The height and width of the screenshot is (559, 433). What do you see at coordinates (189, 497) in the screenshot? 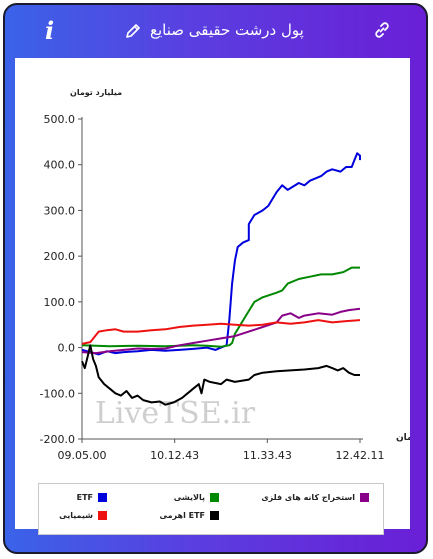
I see `legend-label: پالایشی` at bounding box center [189, 497].